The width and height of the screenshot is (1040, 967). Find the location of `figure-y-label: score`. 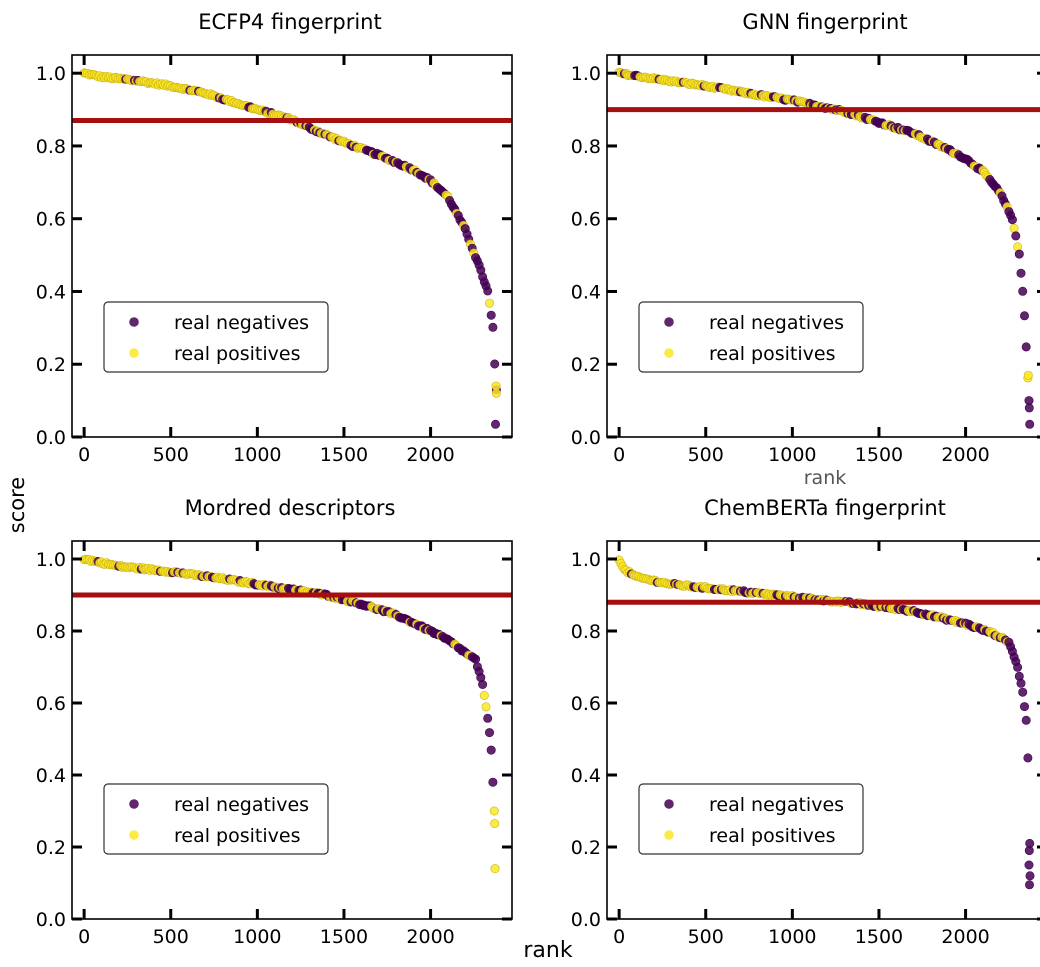

figure-y-label: score is located at coordinates (17, 505).